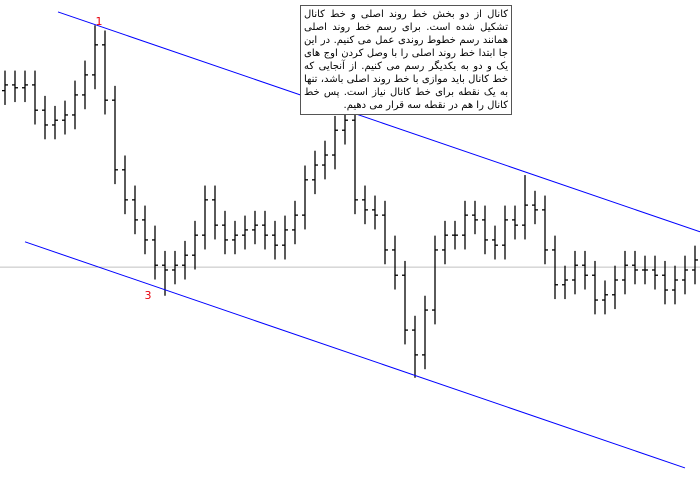  Describe the element at coordinates (99, 21) in the screenshot. I see `point-label: 1` at that location.